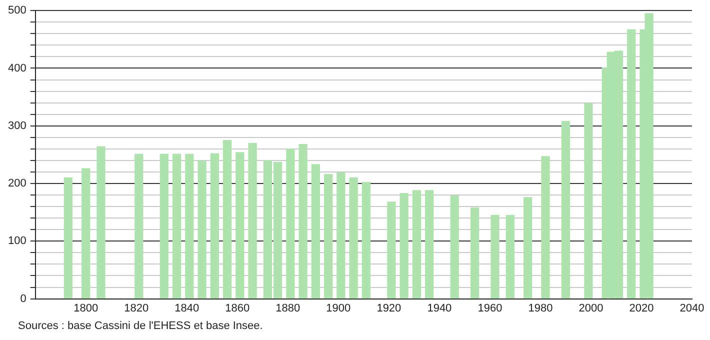 The image size is (710, 340). Describe the element at coordinates (86, 308) in the screenshot. I see `x-tick-label: 1800` at that location.